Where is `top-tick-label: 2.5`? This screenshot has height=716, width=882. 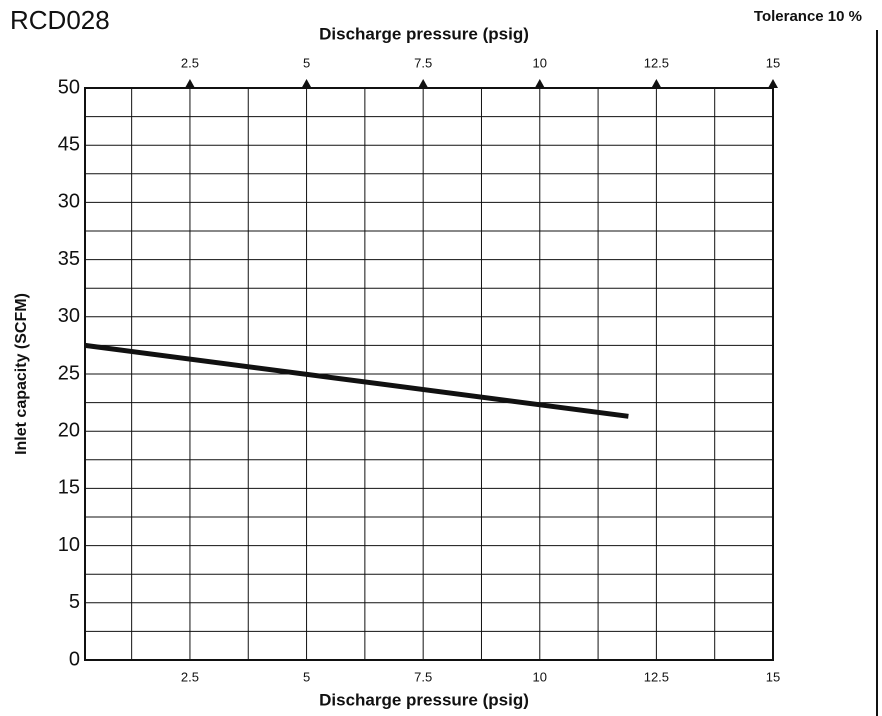 top-tick-label: 2.5 is located at coordinates (190, 62).